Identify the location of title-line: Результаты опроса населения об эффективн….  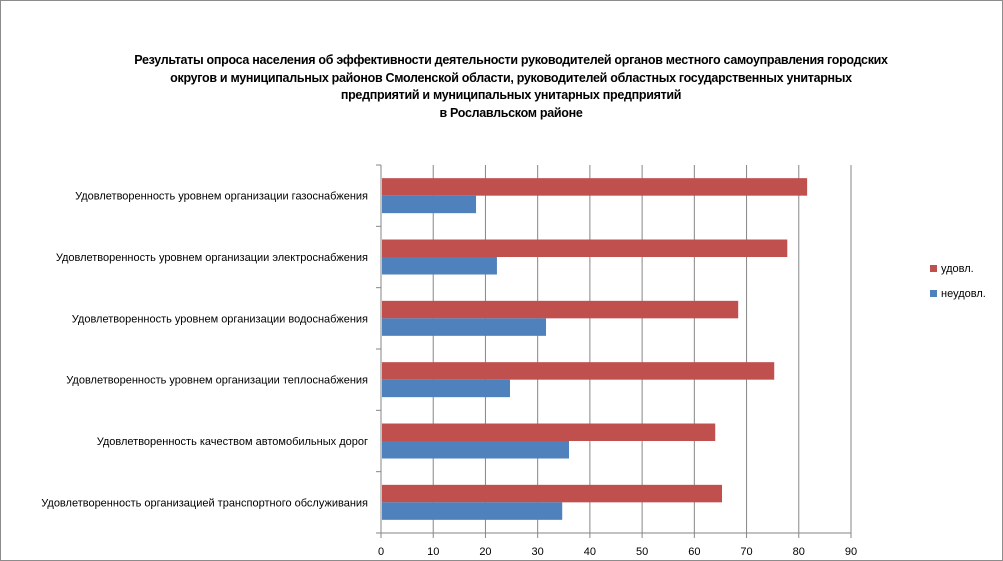
(511, 60).